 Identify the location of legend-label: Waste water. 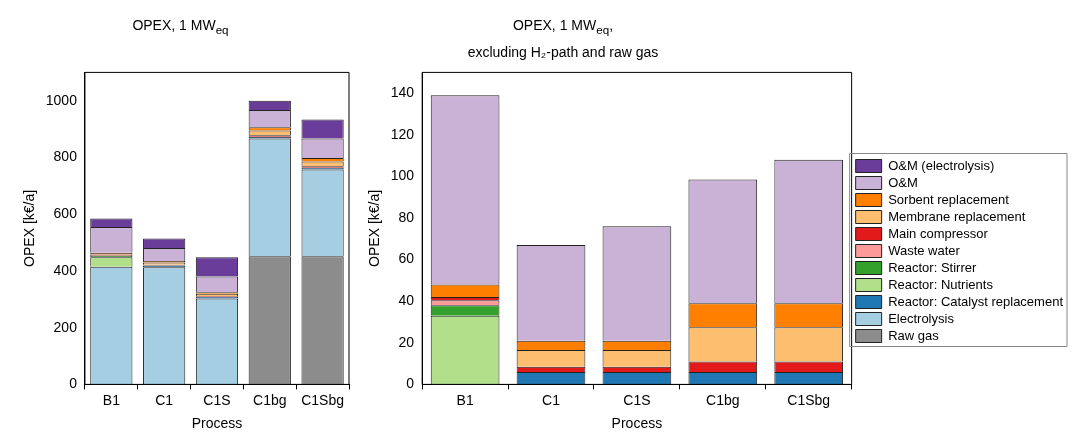
(924, 250).